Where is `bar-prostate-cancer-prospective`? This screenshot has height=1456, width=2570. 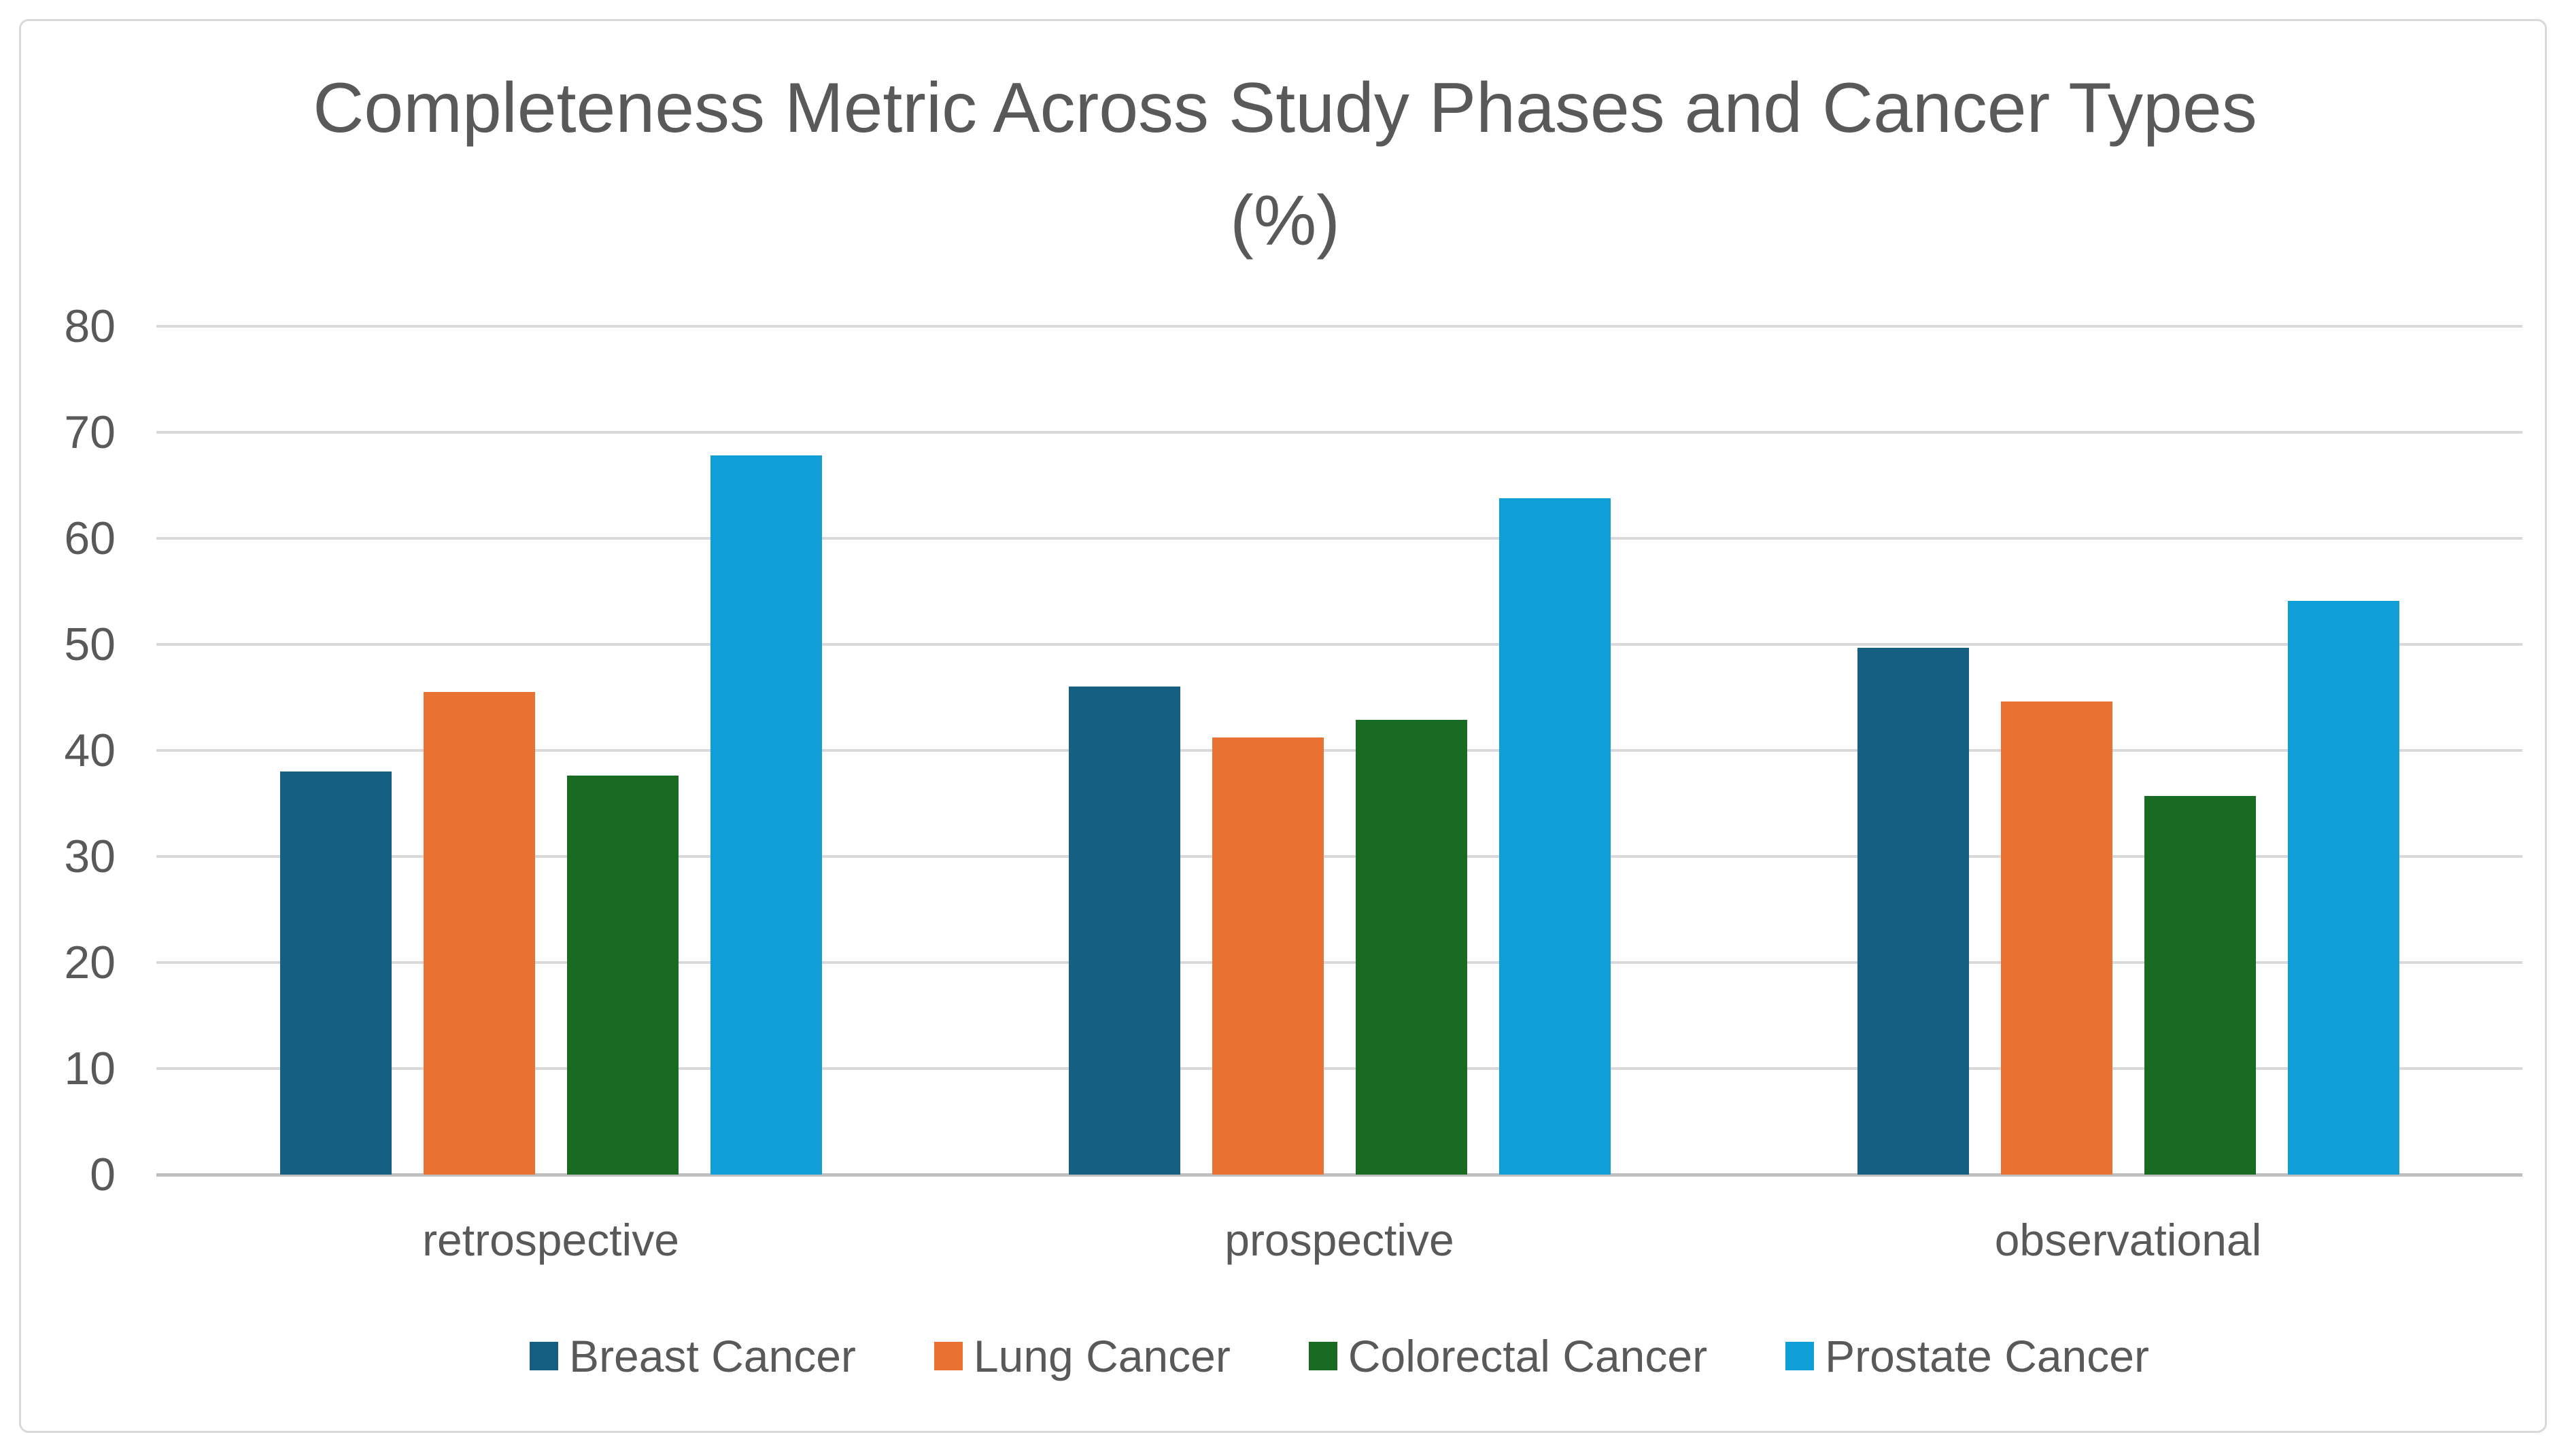
bar-prostate-cancer-prospective is located at coordinates (1555, 837).